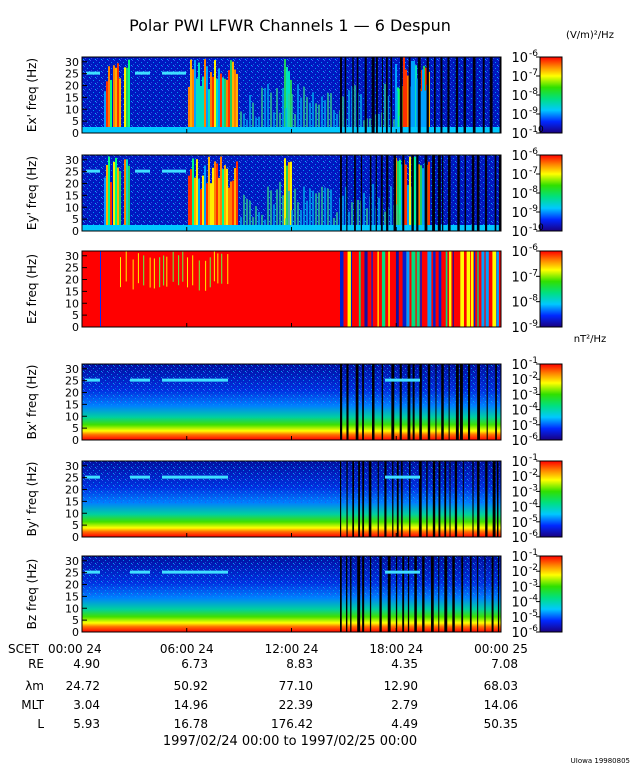 This screenshot has height=768, width=640. Describe the element at coordinates (533, 209) in the screenshot. I see `colorbar-tick-exponent: -9` at that location.